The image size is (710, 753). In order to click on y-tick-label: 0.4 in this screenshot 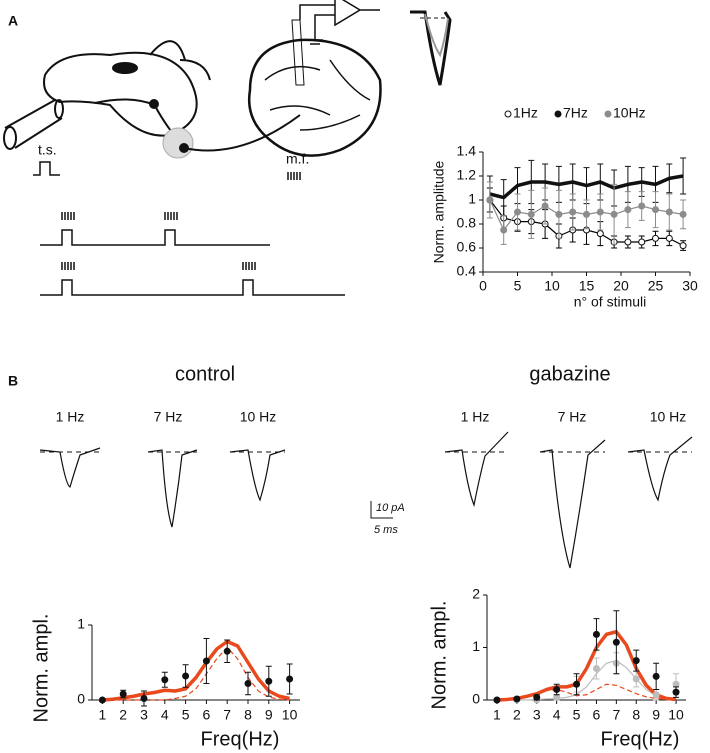, I will do `click(467, 271)`.